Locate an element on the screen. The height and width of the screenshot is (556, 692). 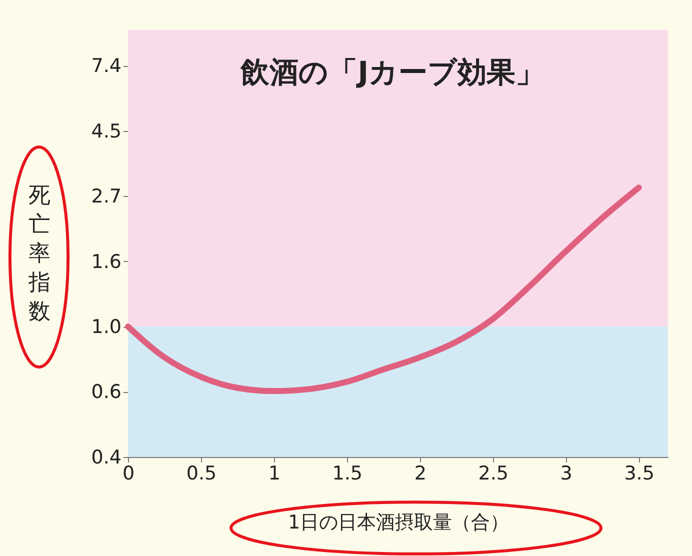
x-tick-label: 0 is located at coordinates (128, 473).